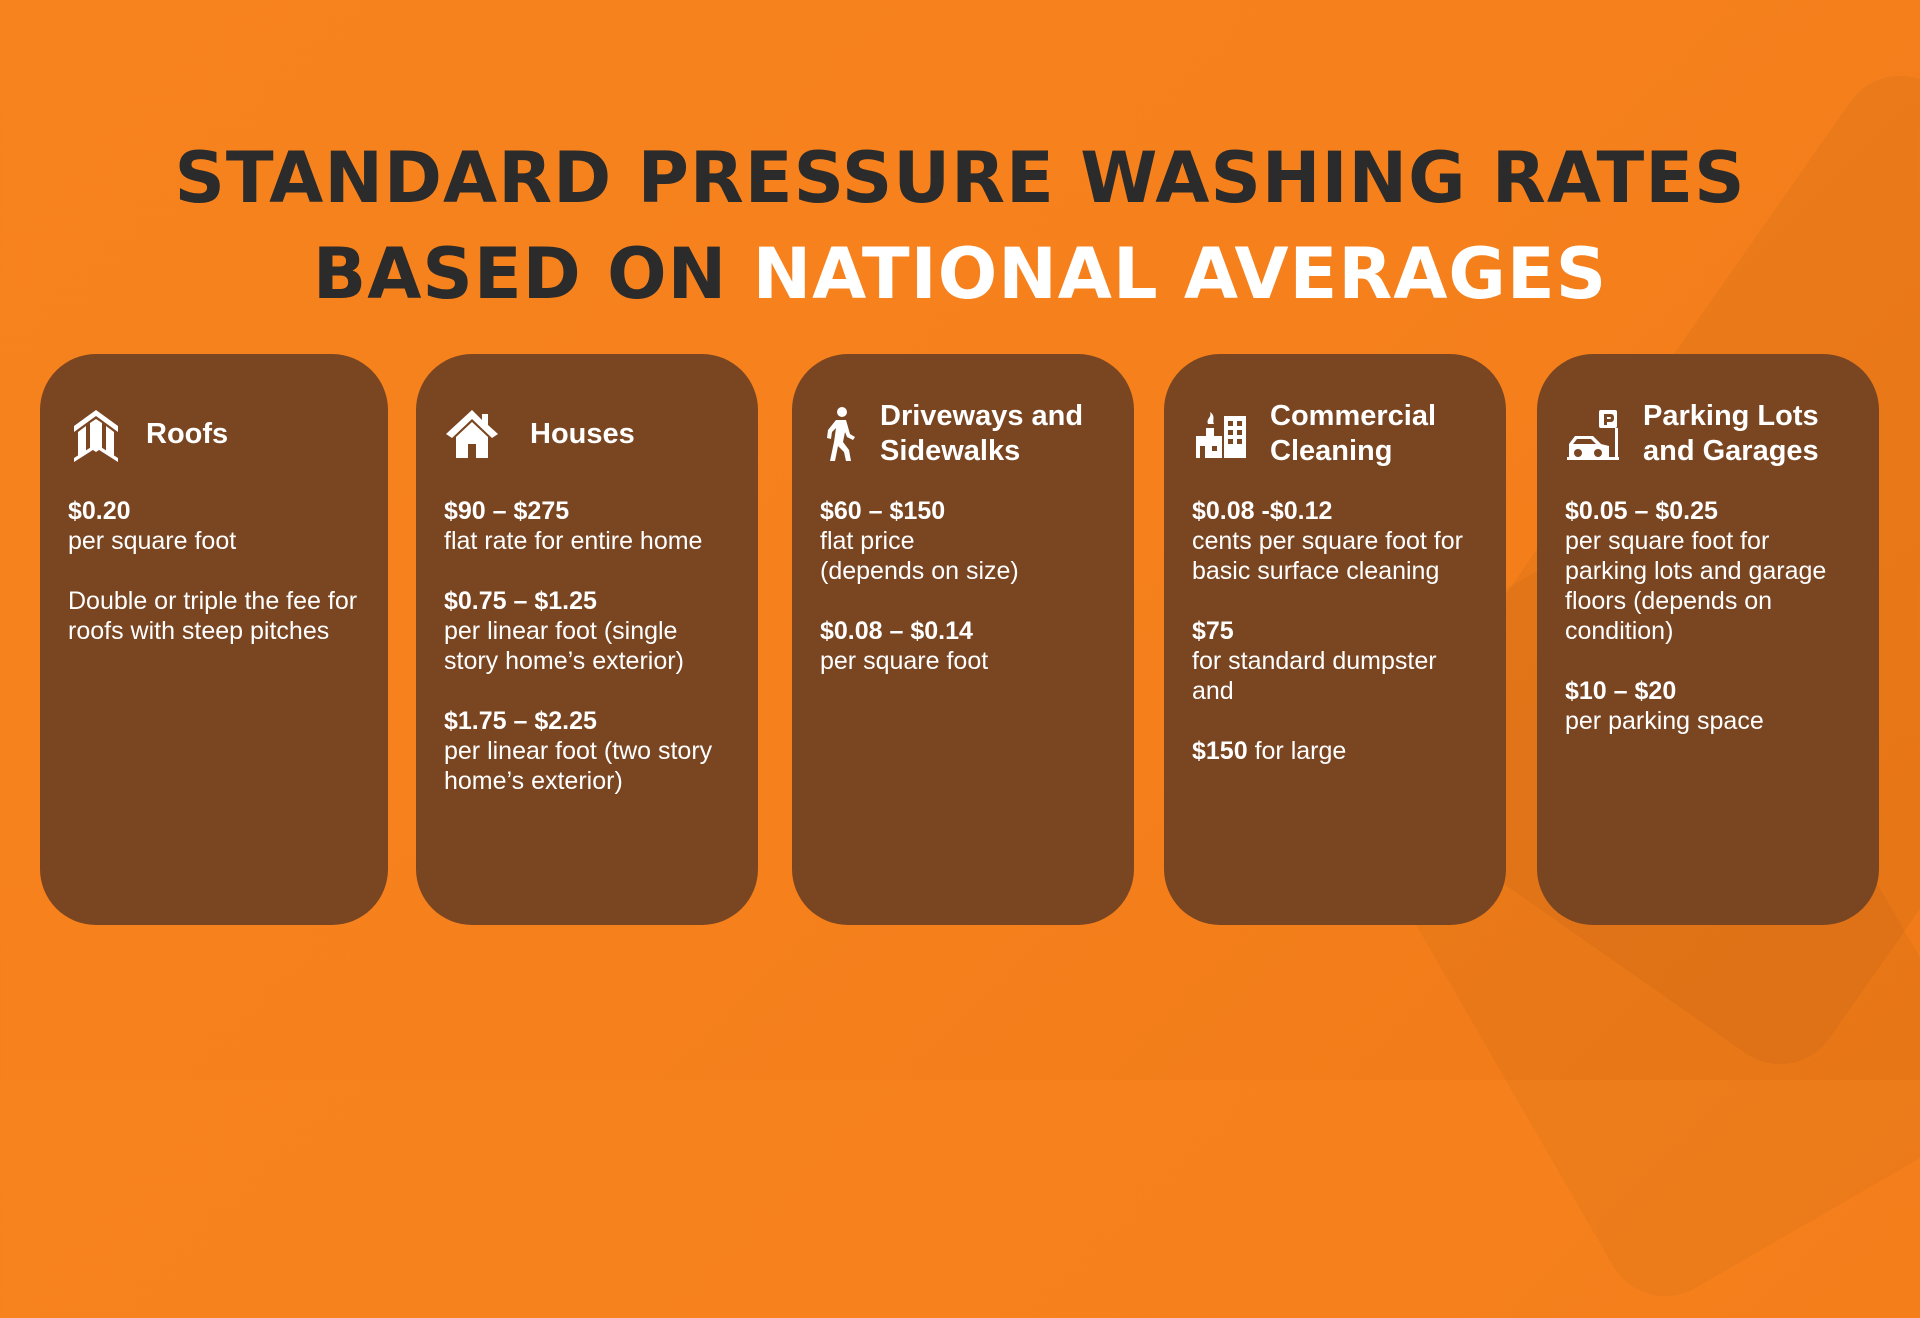 Image resolution: width=1920 pixels, height=1318 pixels. I want to click on title-line-1: STANDARD PRESSURE WASHING RATES, so click(960, 178).